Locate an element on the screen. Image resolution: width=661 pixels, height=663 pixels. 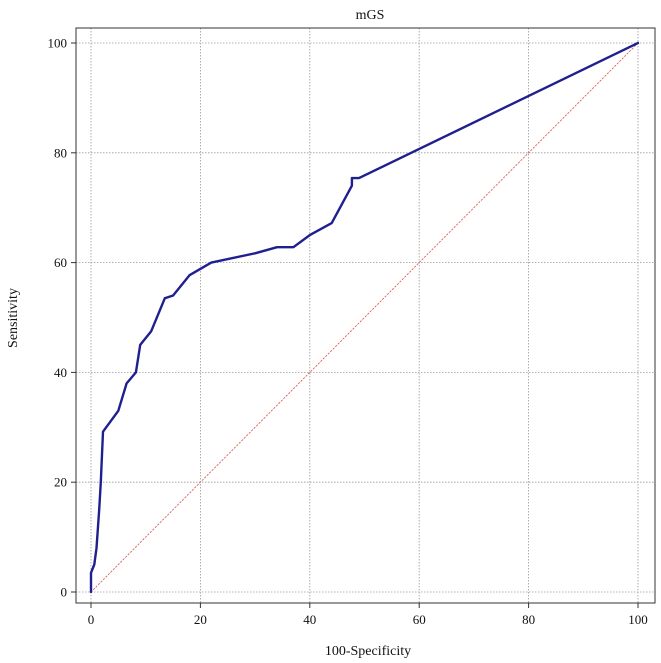
x-tick-label: 20 is located at coordinates (200, 619).